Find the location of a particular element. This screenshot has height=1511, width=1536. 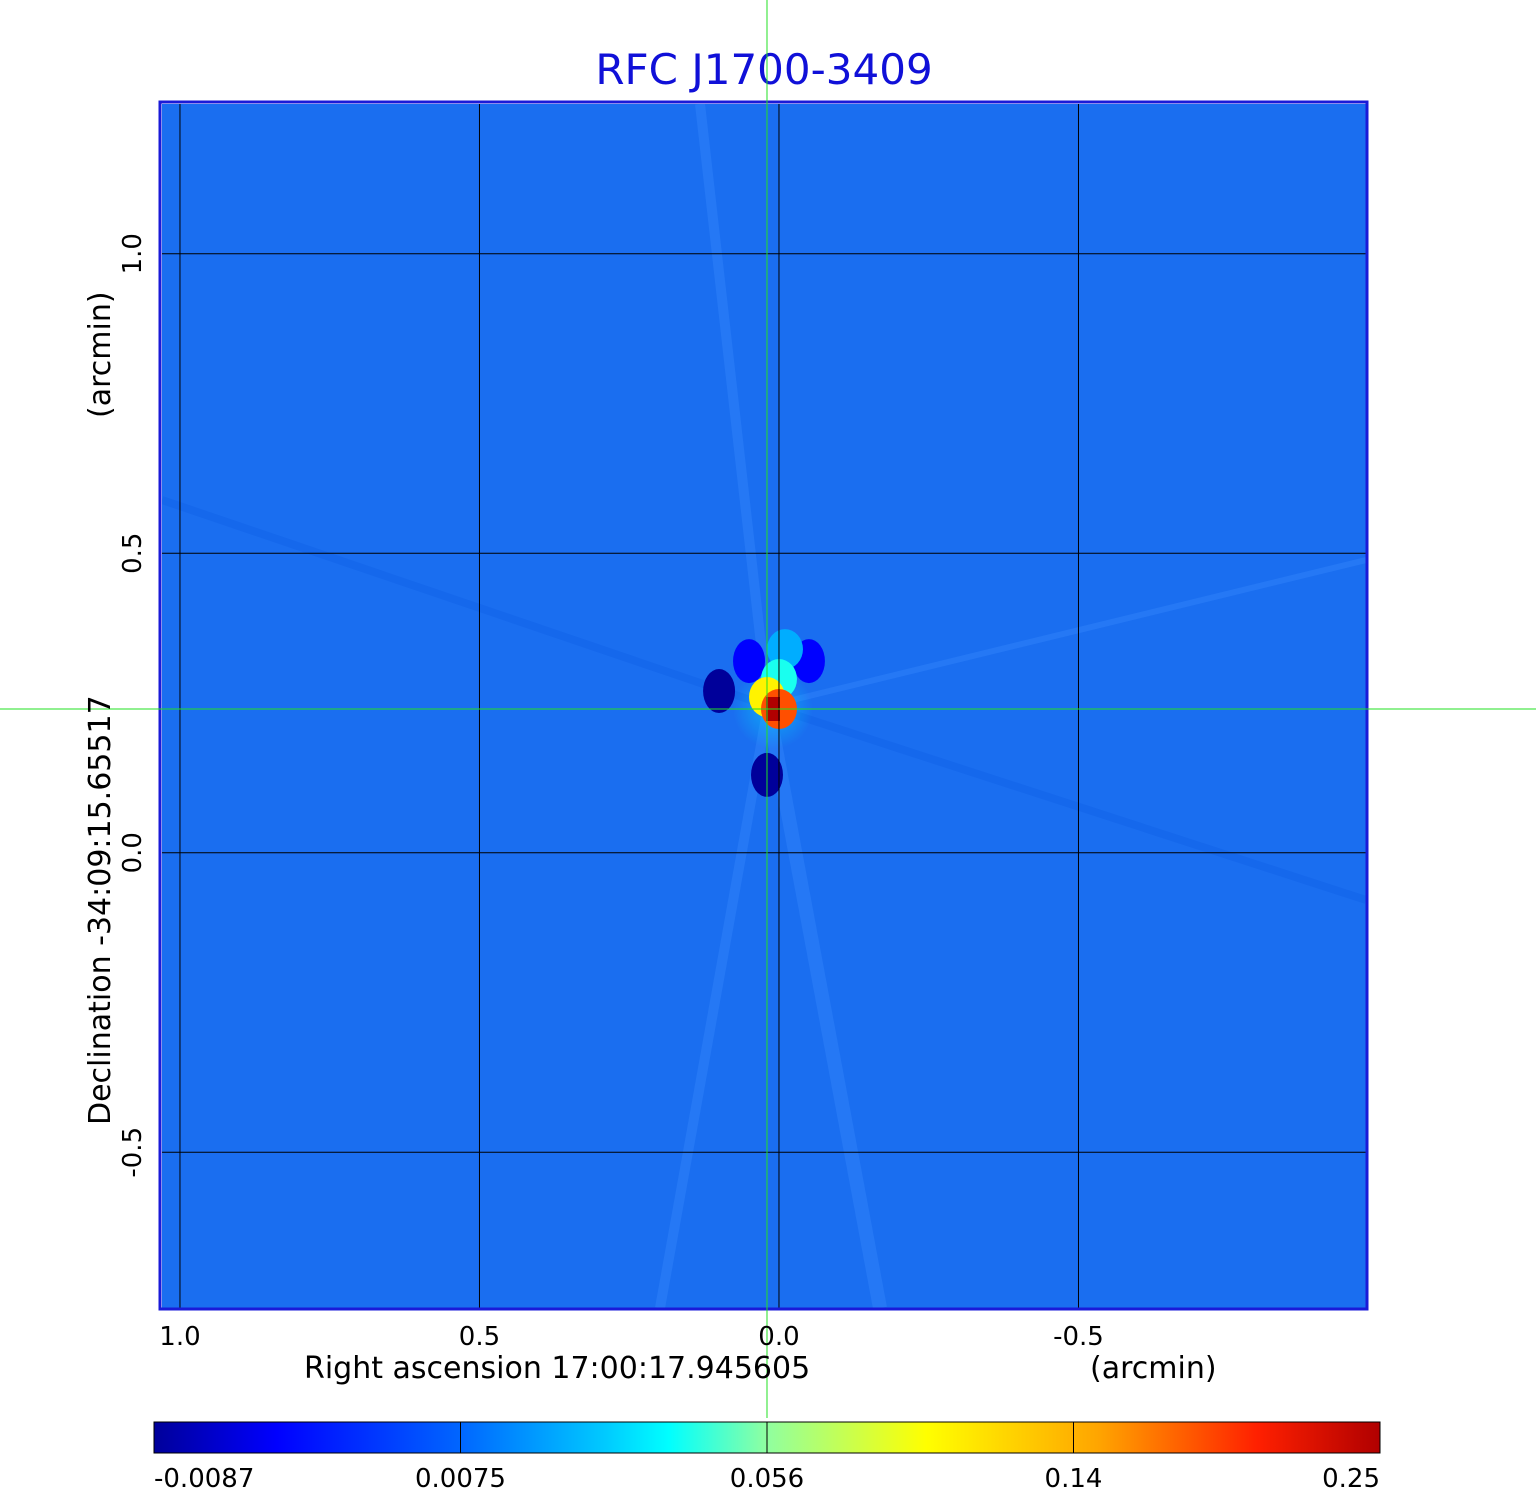

colorbar-tick-label: 0.0075 is located at coordinates (460, 1479).